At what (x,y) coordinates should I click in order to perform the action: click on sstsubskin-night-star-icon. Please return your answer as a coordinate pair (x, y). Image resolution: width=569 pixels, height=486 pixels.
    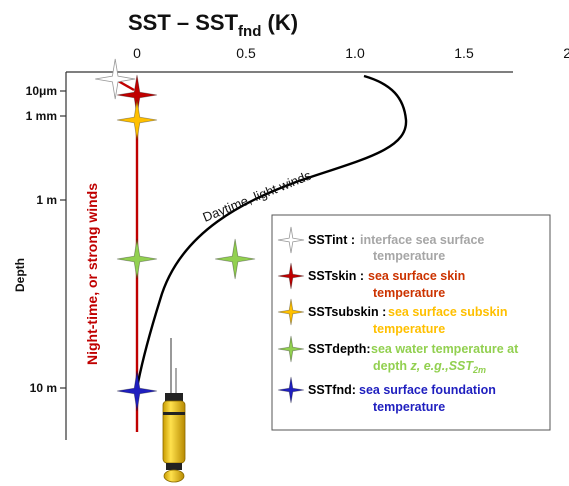
    Looking at the image, I should click on (137, 120).